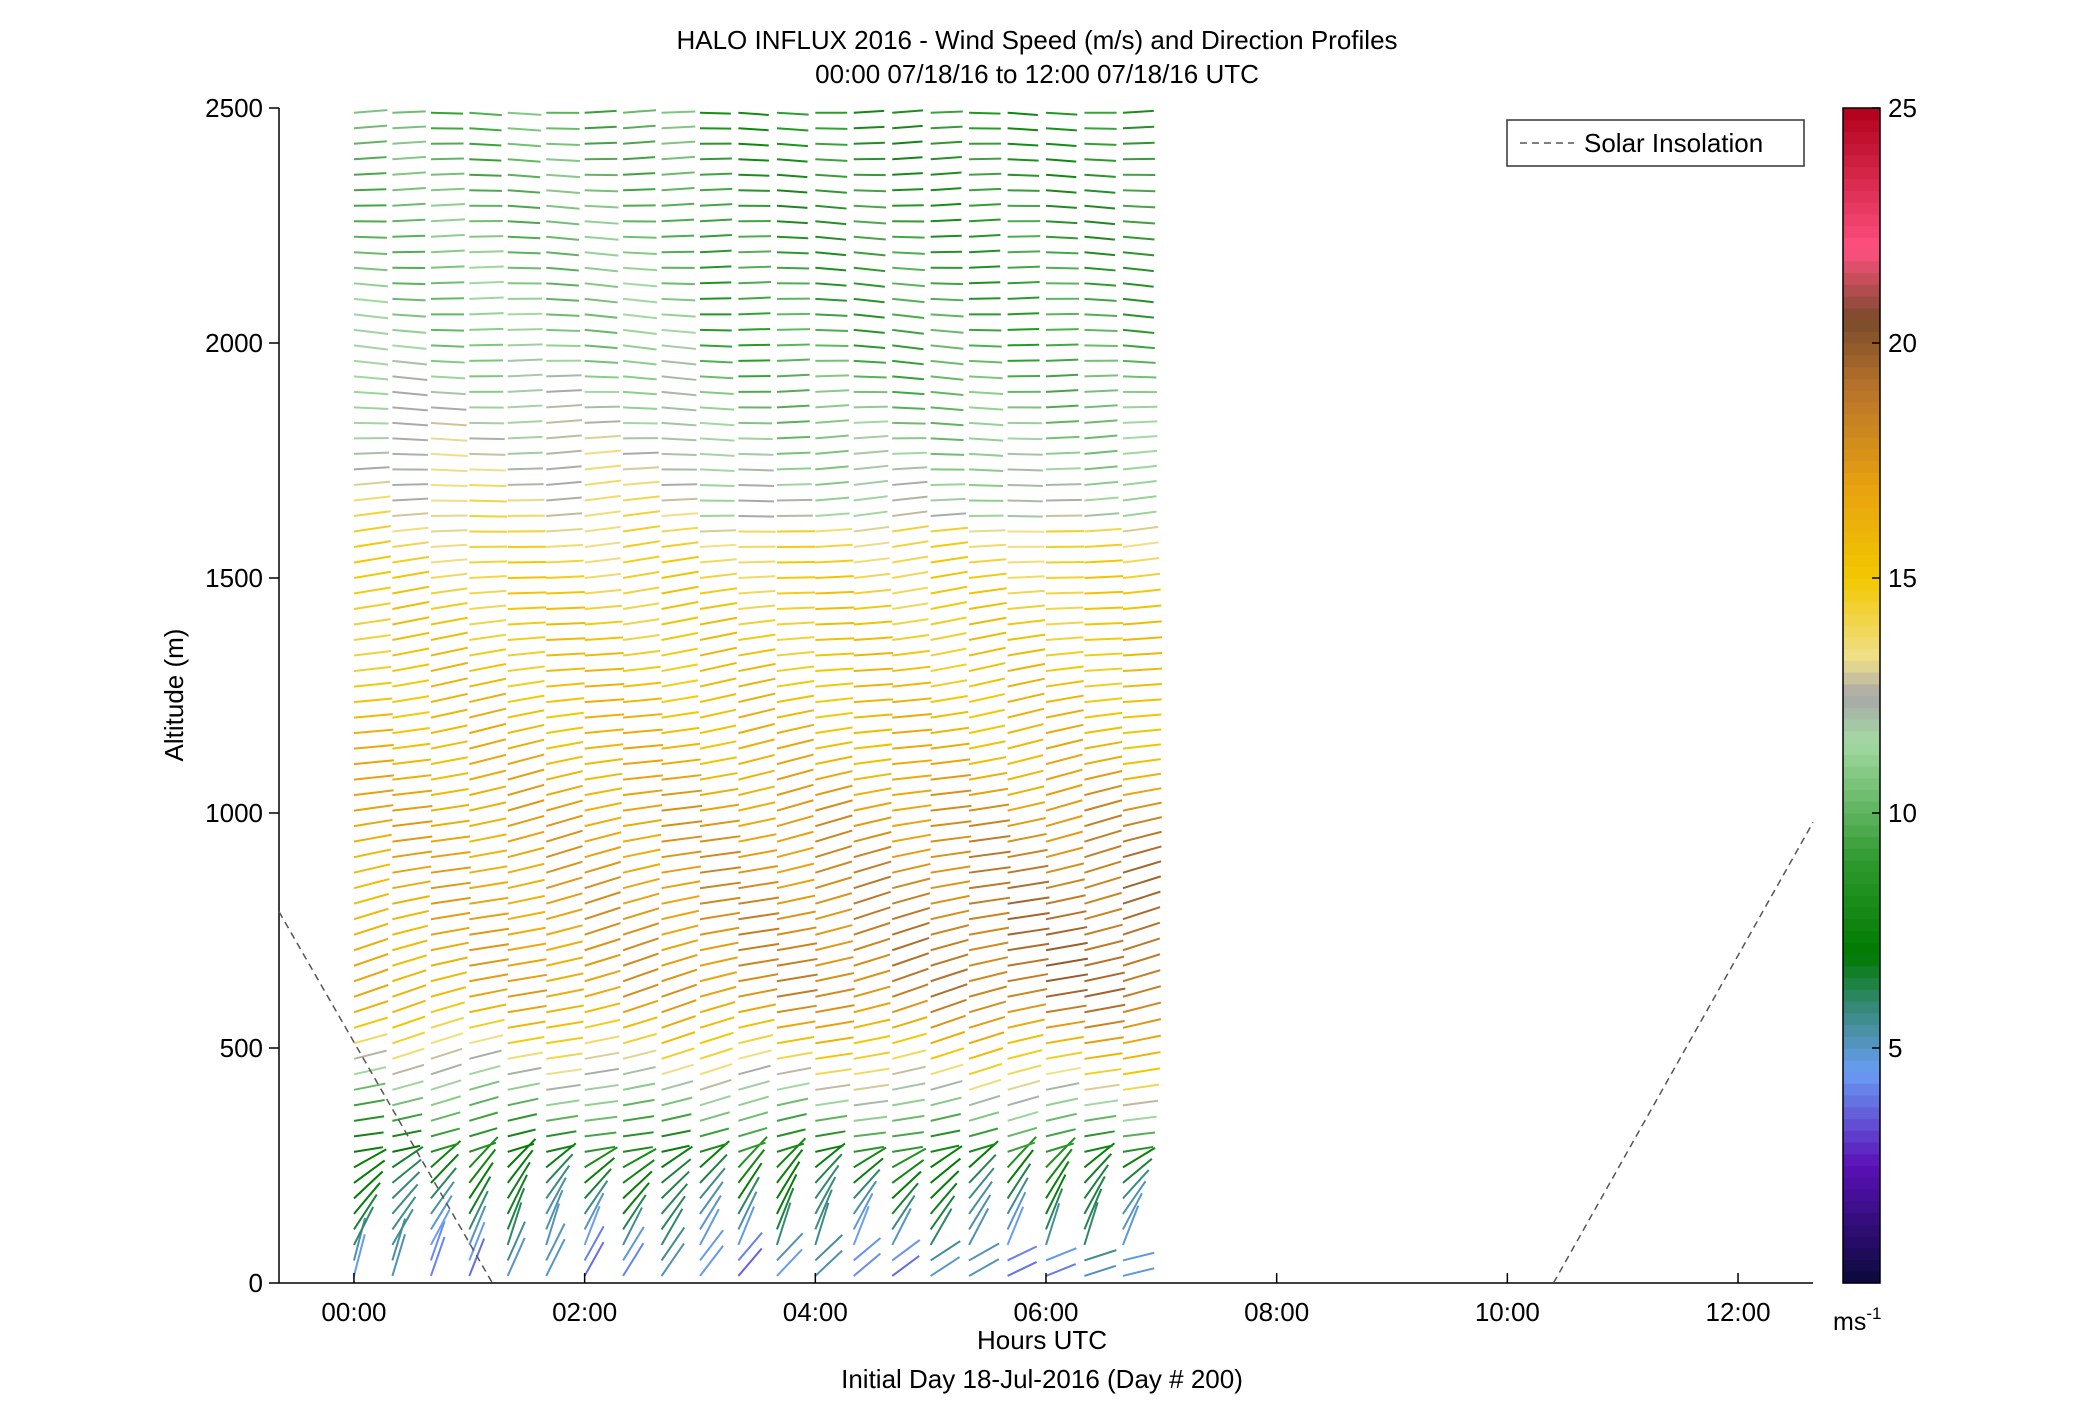 This screenshot has width=2098, height=1425. What do you see at coordinates (1902, 813) in the screenshot?
I see `colorbar-tick-label: 10` at bounding box center [1902, 813].